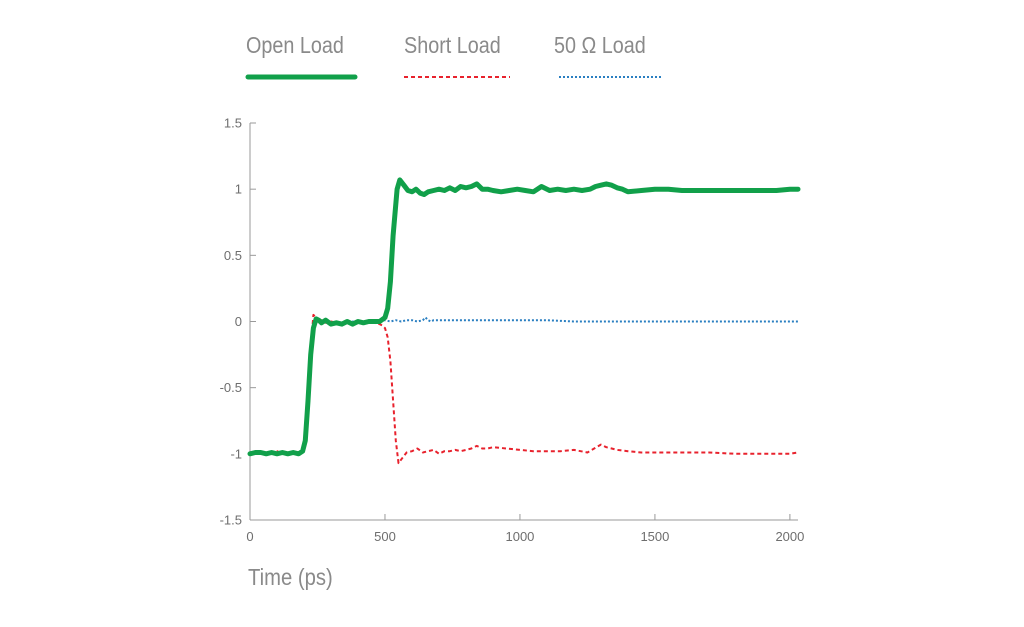 The width and height of the screenshot is (1024, 627). What do you see at coordinates (236, 453) in the screenshot?
I see `y-tick-label: -1` at bounding box center [236, 453].